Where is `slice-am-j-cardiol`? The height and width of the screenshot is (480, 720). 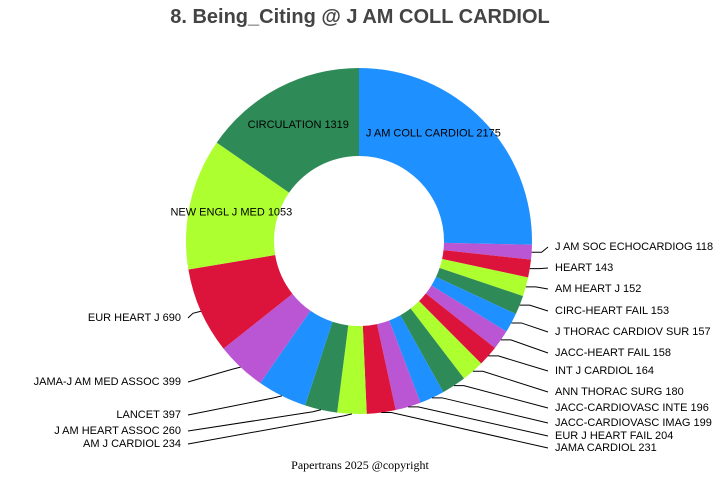
slice-am-j-cardiol is located at coordinates (352, 369).